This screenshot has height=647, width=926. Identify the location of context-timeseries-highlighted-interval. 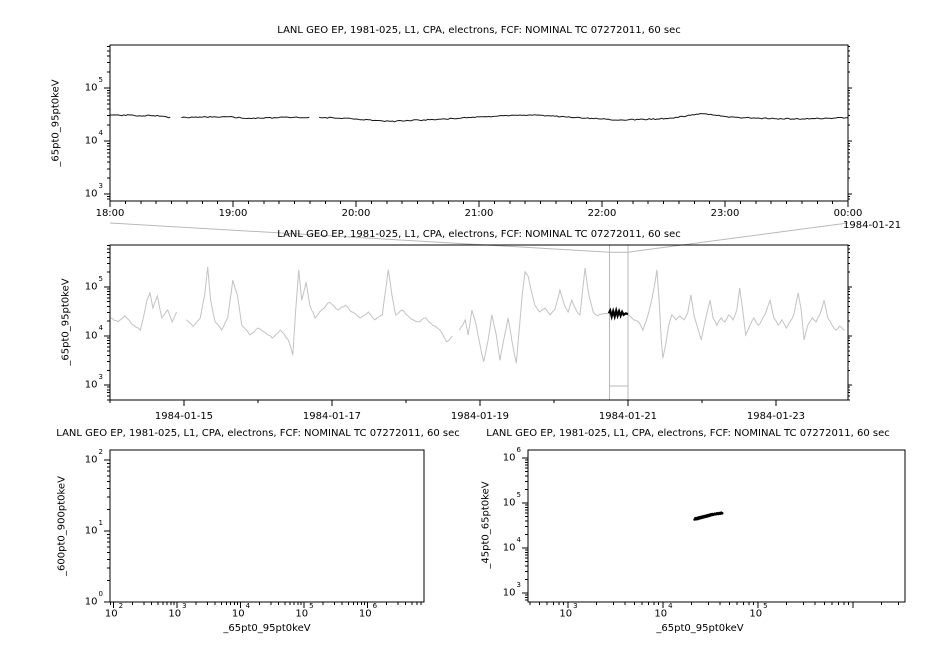
(618, 313).